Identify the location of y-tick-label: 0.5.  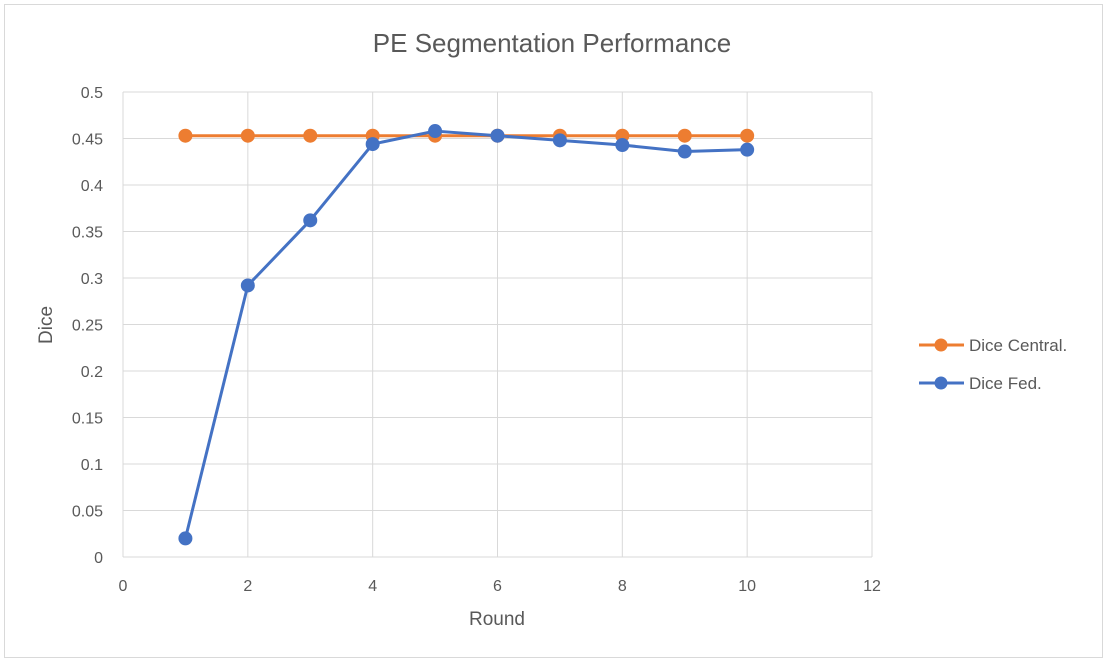
(92, 93).